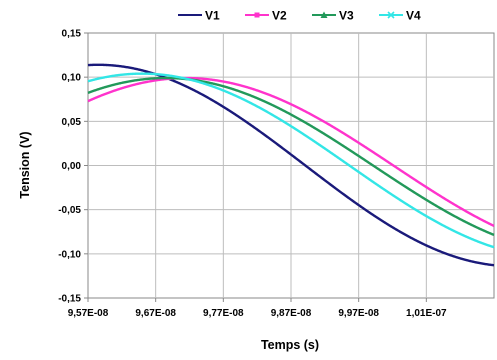 This screenshot has height=360, width=497. I want to click on y-tick-labels: 0,15 0,10 0,05 0,00 -0,05 -0,10 -0,15, so click(73, 167).